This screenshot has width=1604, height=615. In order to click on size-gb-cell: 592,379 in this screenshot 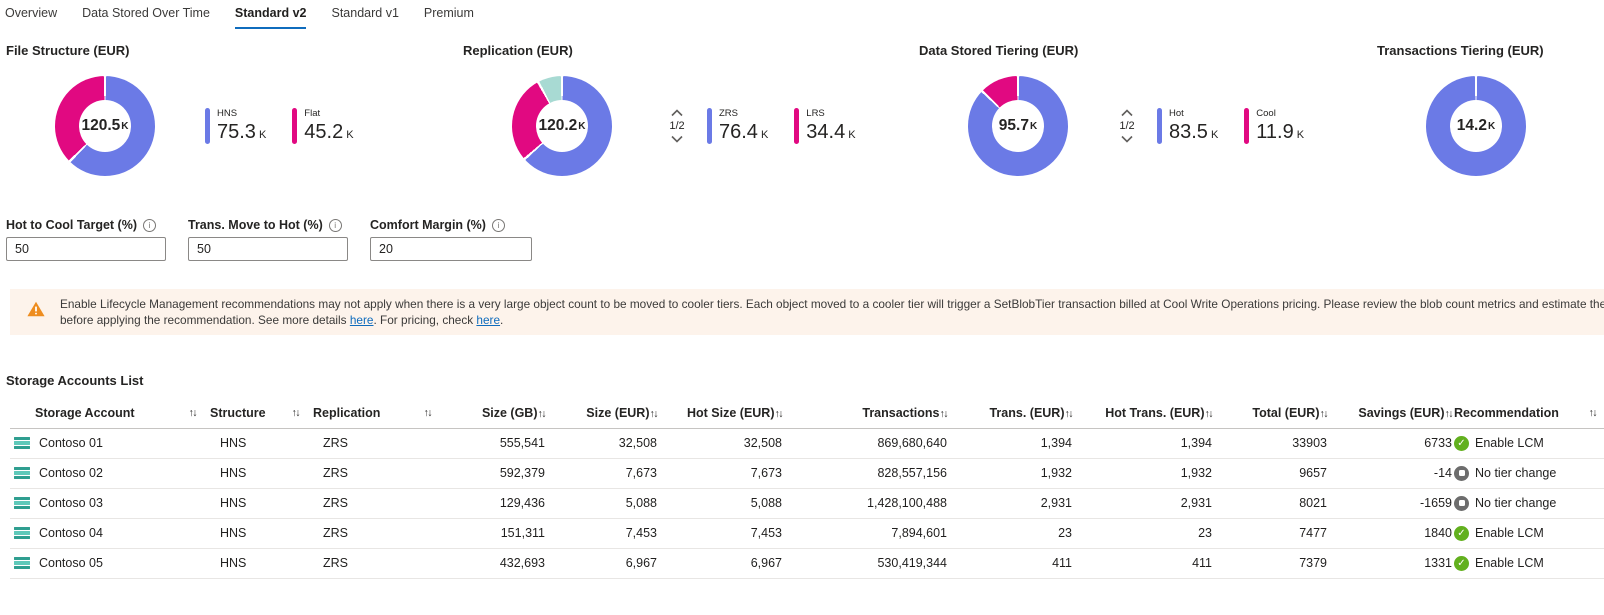, I will do `click(495, 473)`.